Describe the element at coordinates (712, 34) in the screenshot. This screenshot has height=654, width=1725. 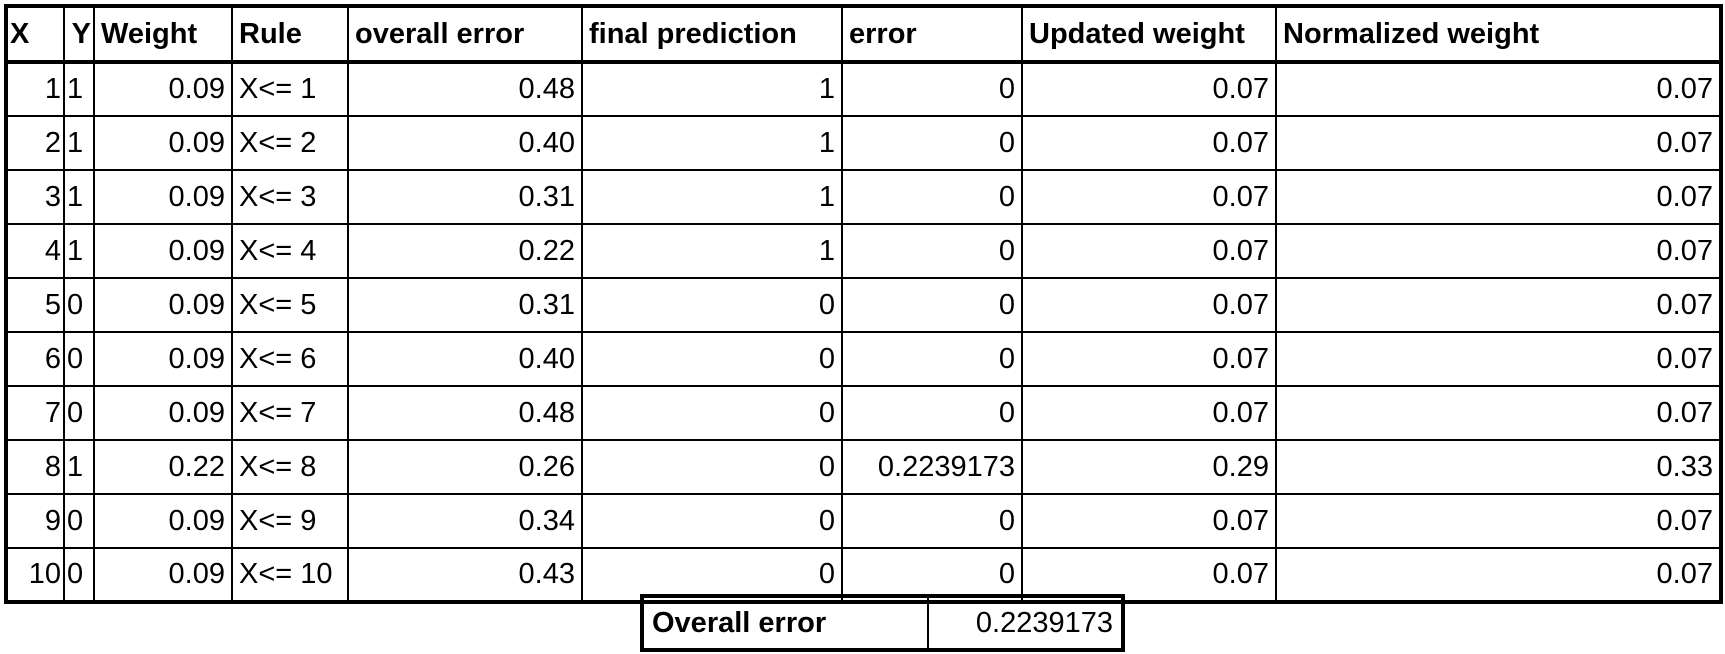
I see `header-final-prediction: final prediction` at that location.